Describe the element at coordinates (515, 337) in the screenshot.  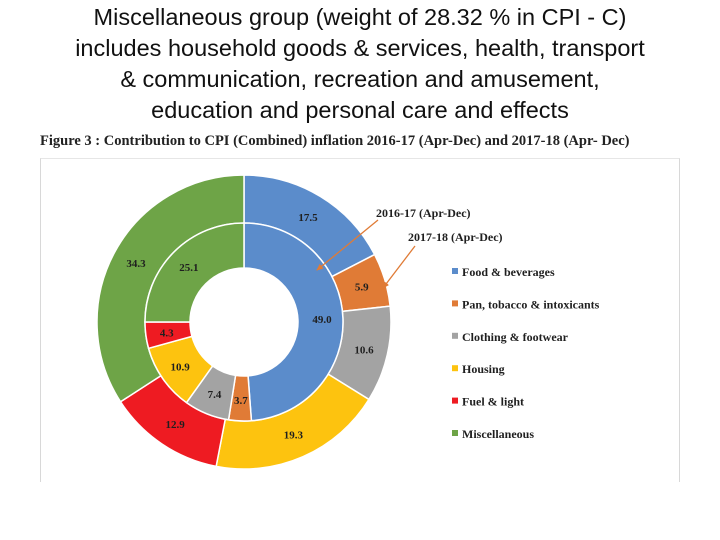
I see `legend-label-2: Clothing & footwear` at that location.